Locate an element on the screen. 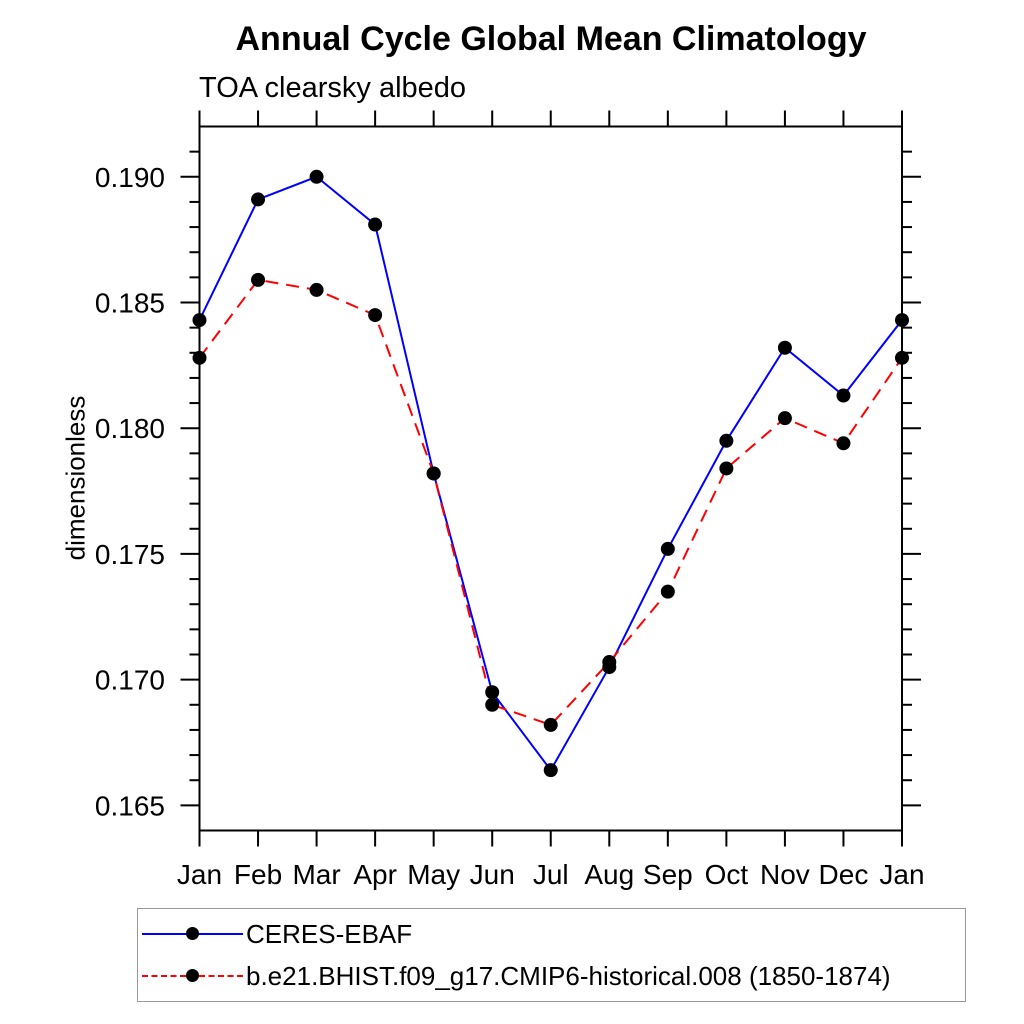 This screenshot has height=1024, width=1024. legend-item: CERES-EBAF is located at coordinates (553, 934).